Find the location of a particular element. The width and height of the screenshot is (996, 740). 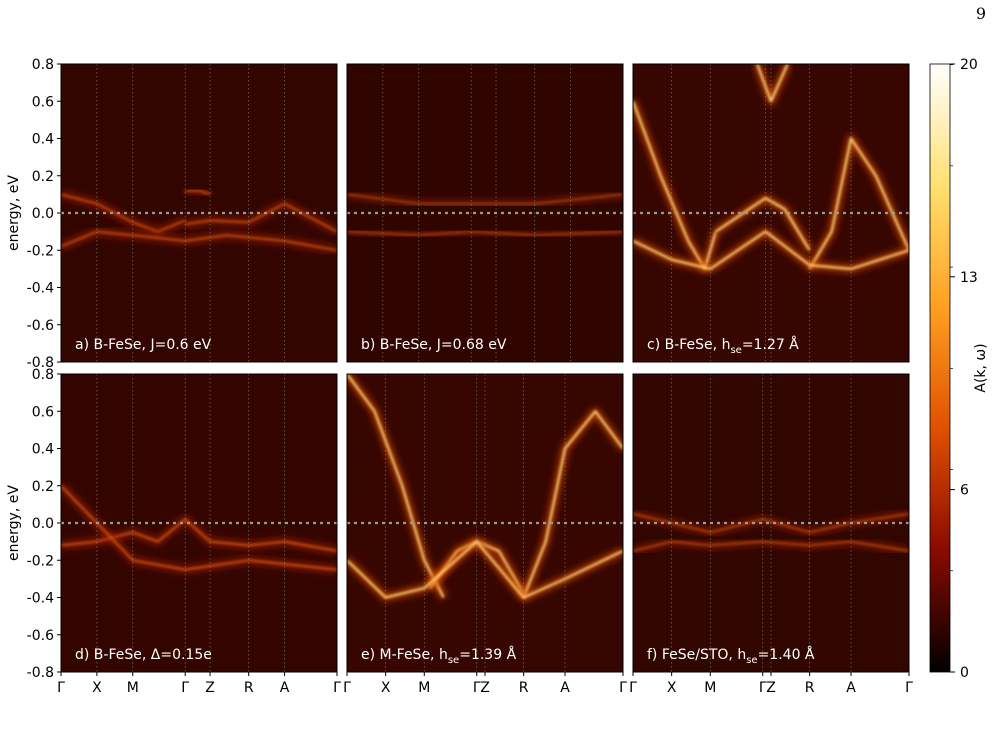

panel-f: f) FeSe/STO, hse=1.40 Å is located at coordinates (771, 523).